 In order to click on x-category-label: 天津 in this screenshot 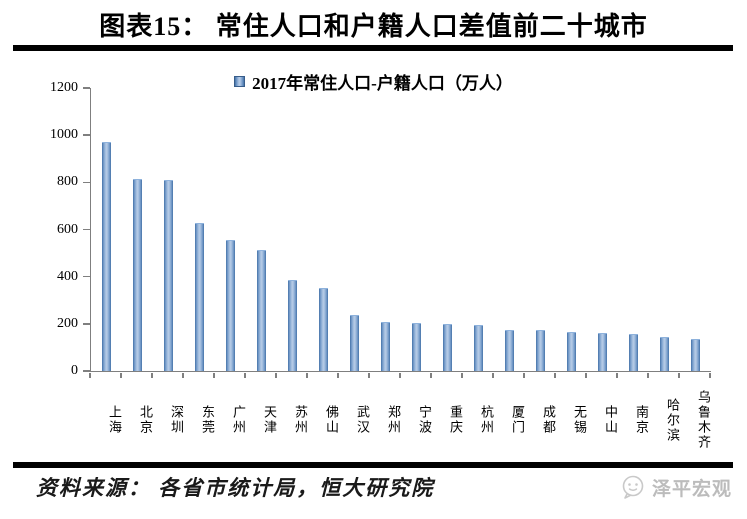, I will do `click(269, 420)`.